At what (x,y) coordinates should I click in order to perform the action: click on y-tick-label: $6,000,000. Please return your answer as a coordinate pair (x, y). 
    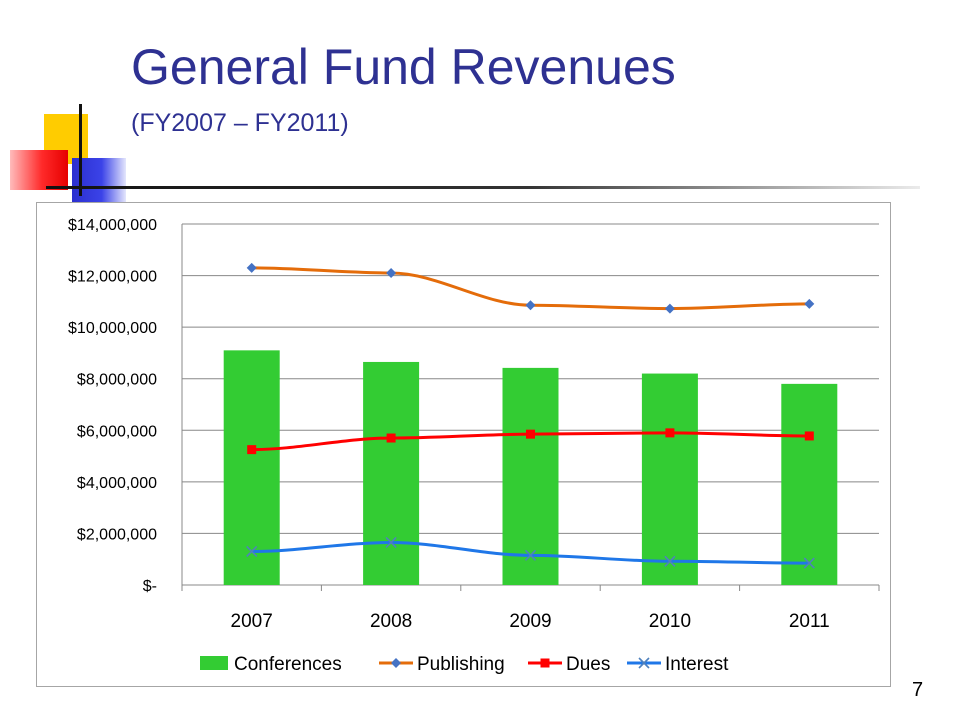
    Looking at the image, I should click on (117, 431).